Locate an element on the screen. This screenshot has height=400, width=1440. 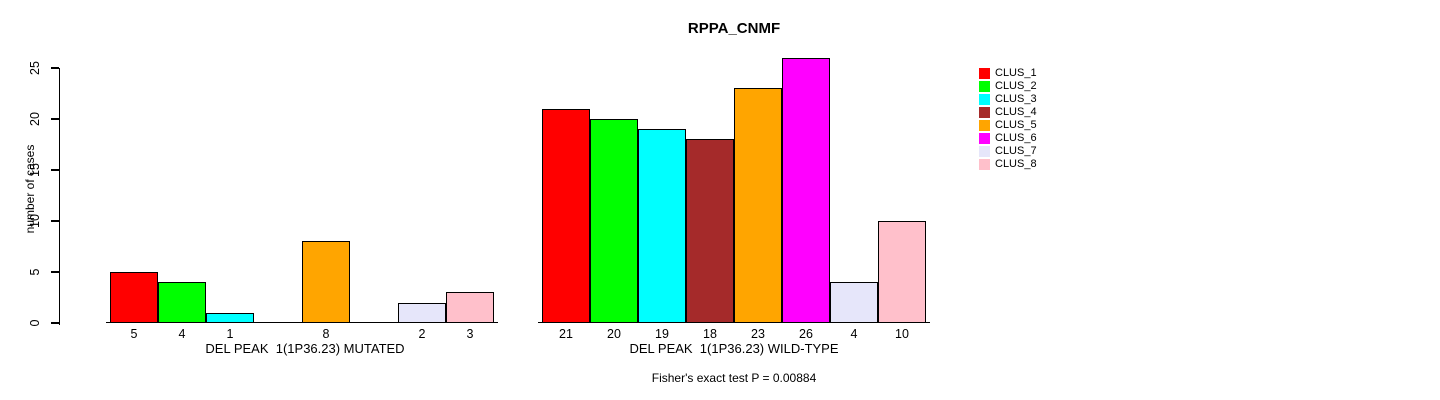
bar-value-label: 5 is located at coordinates (134, 334).